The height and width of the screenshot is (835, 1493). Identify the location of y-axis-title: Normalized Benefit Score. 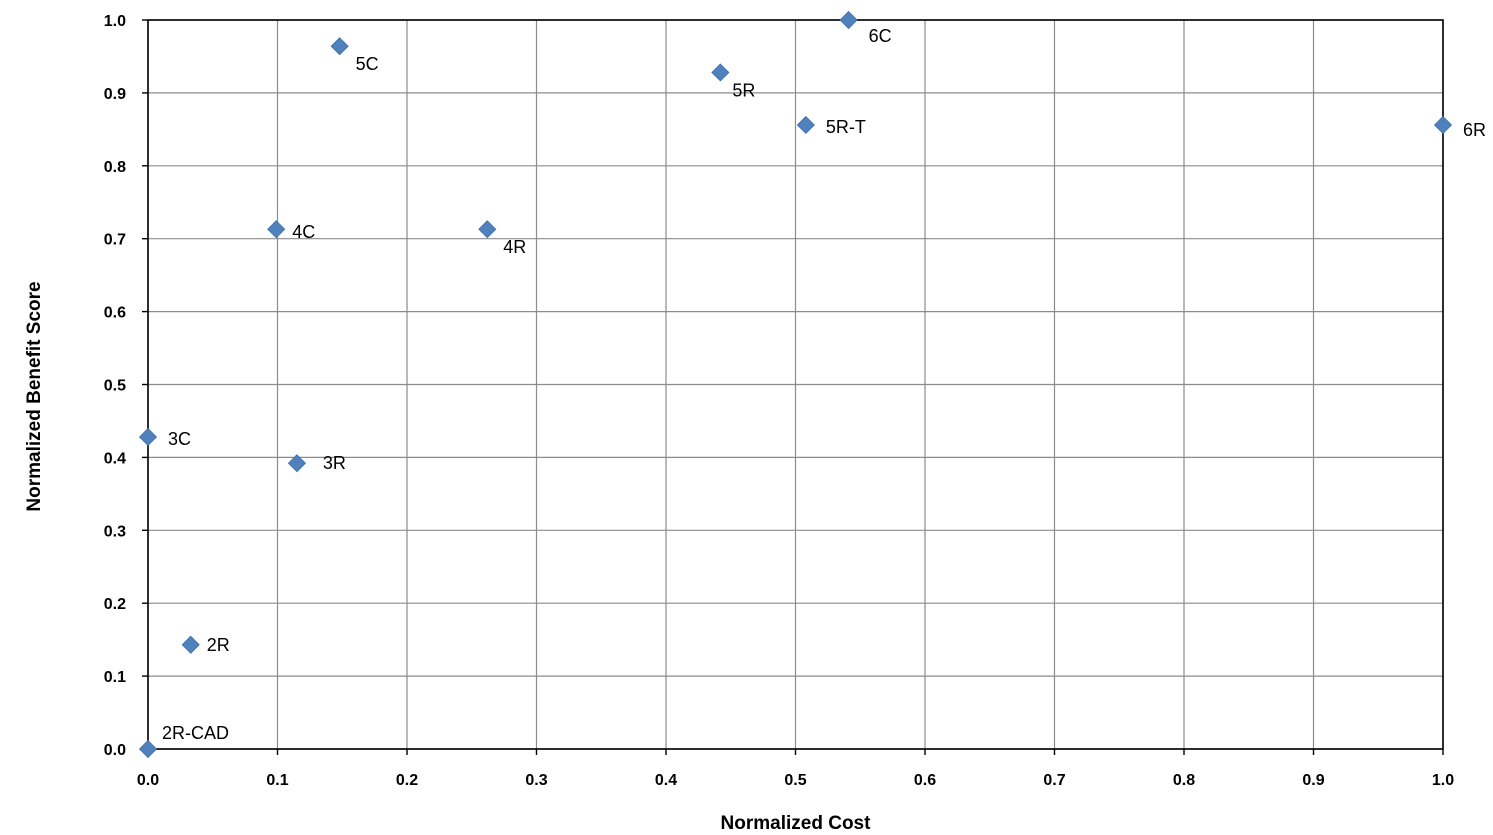
(34, 396).